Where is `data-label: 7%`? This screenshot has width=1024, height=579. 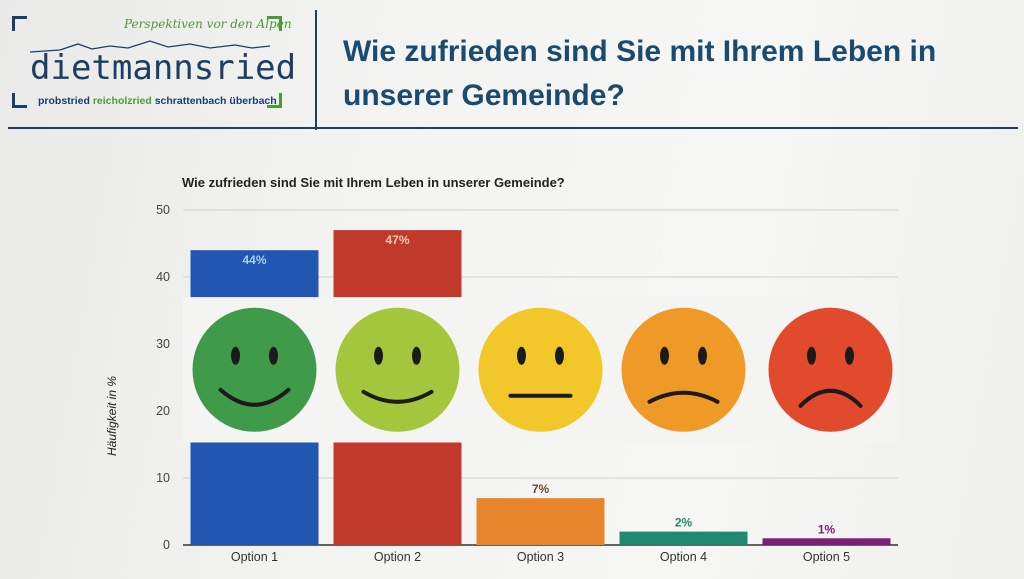 data-label: 7% is located at coordinates (541, 489).